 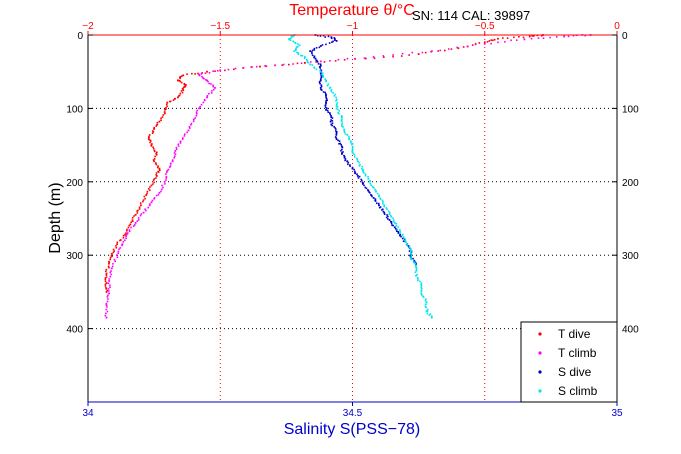 What do you see at coordinates (353, 413) in the screenshot?
I see `bottom-tick-label: 34.5` at bounding box center [353, 413].